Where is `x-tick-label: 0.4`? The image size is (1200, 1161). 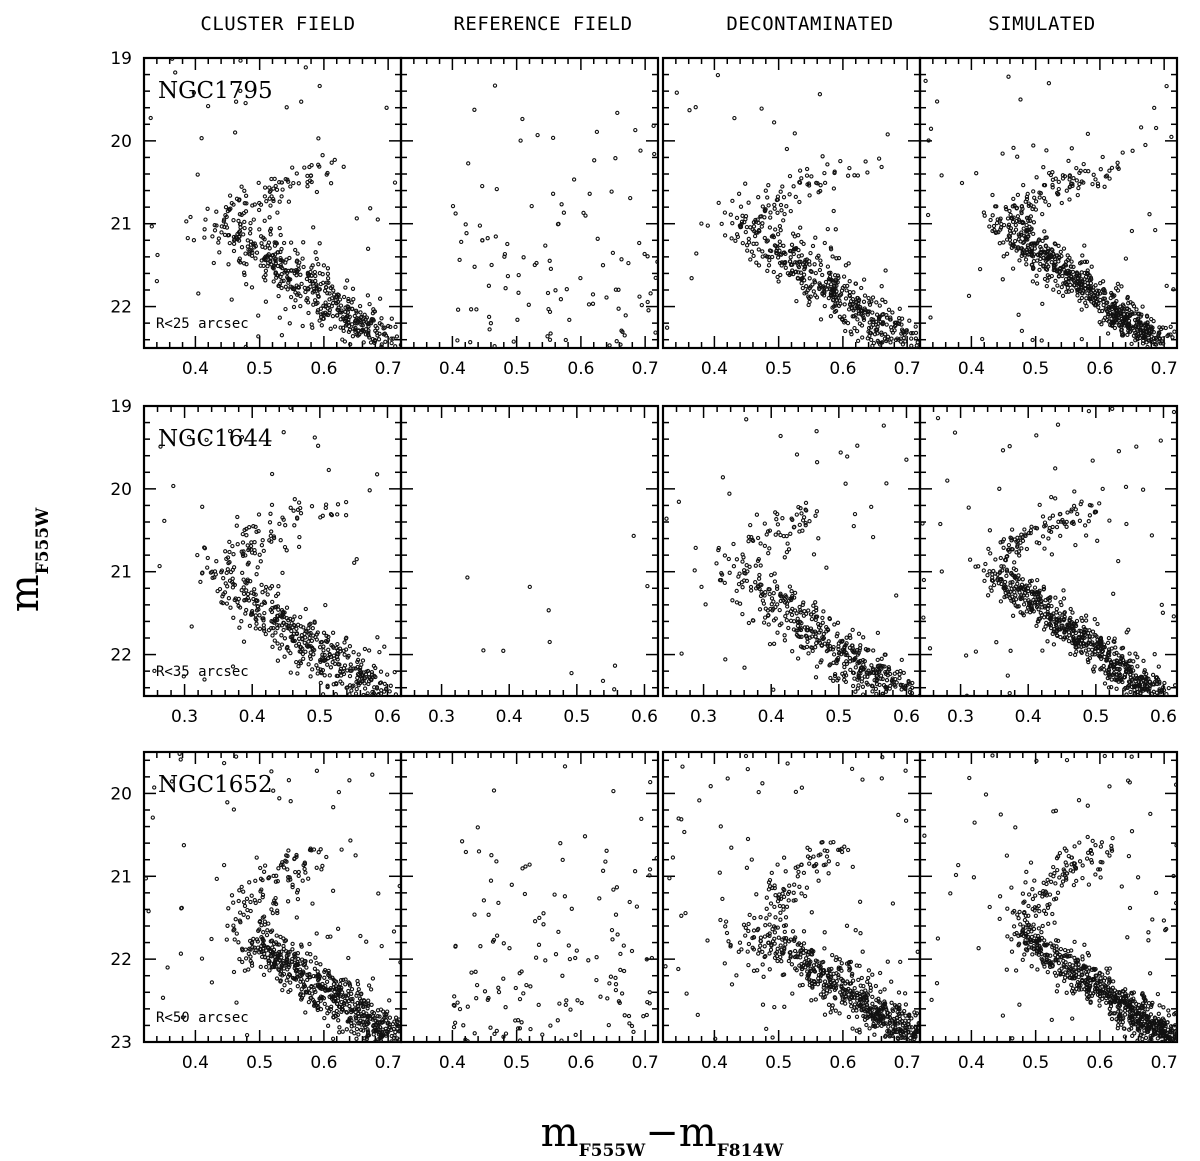
x-tick-label: 0.4 is located at coordinates (714, 369).